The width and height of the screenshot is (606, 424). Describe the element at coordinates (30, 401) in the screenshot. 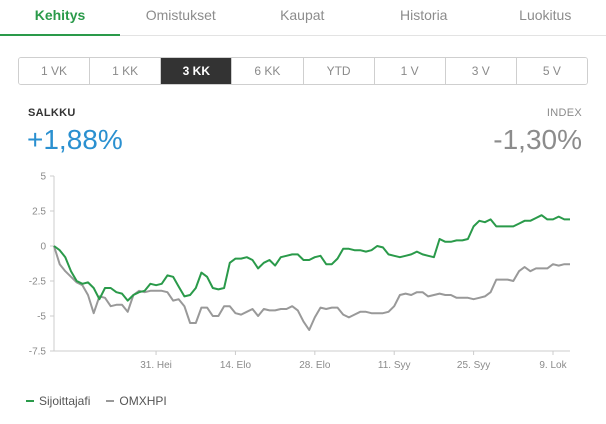

I see `legend-swatch-green` at that location.